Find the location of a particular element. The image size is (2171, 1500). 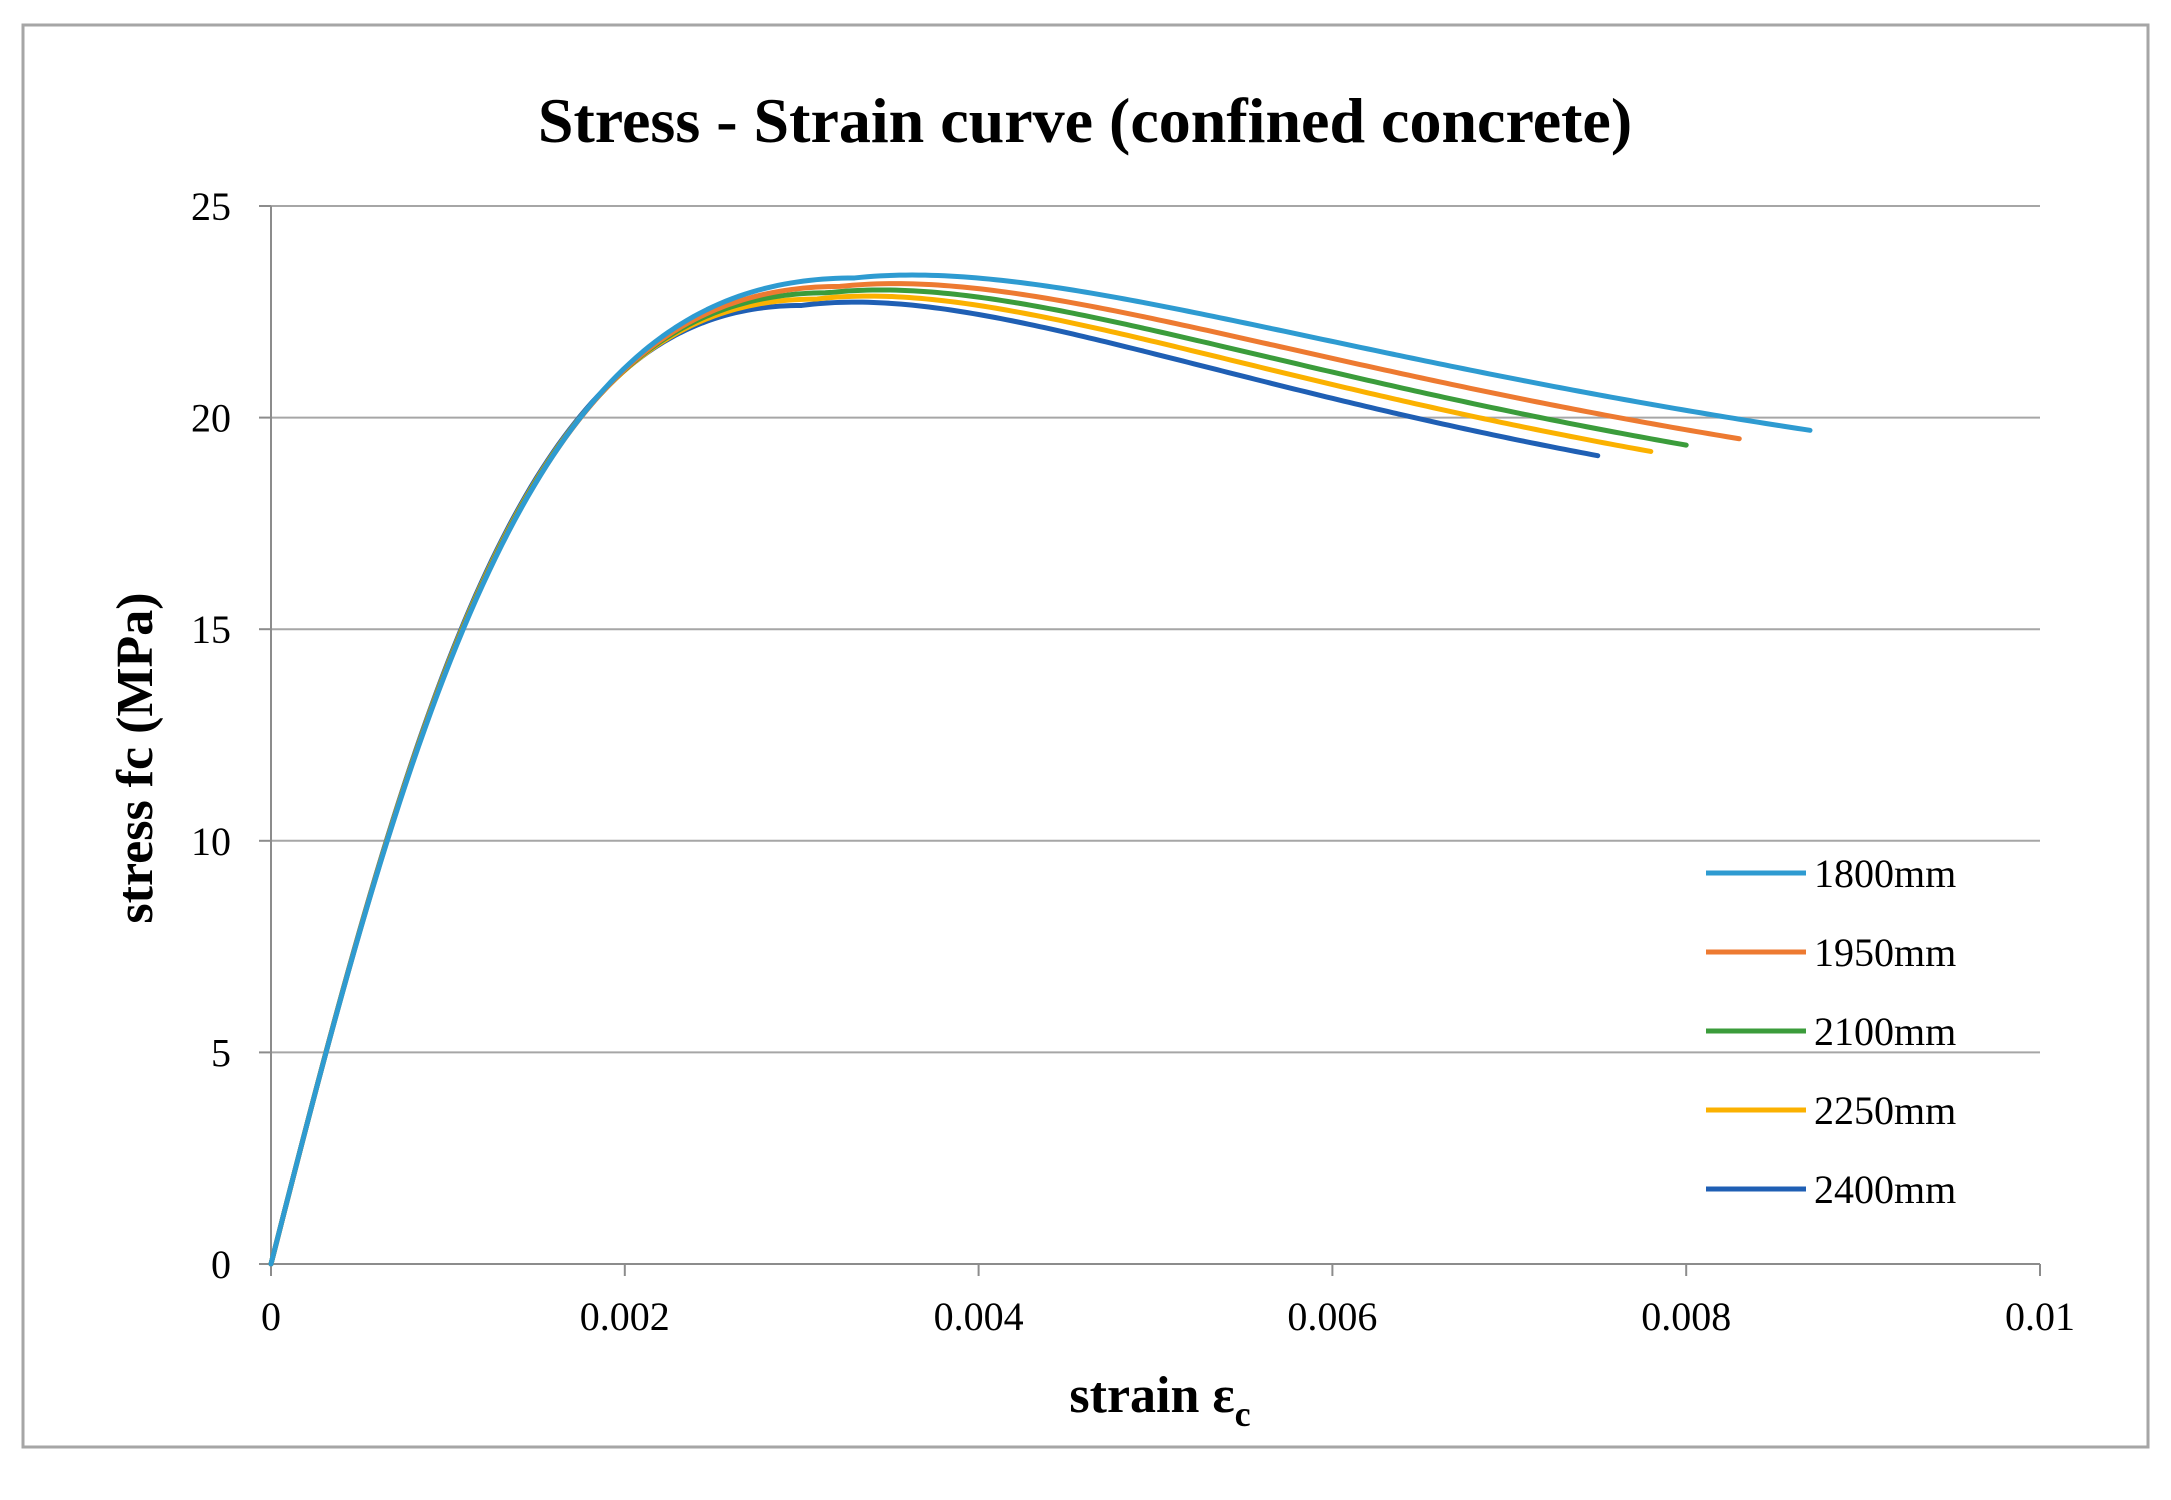

legend-label-2100mm: 2100mm is located at coordinates (1885, 1031).